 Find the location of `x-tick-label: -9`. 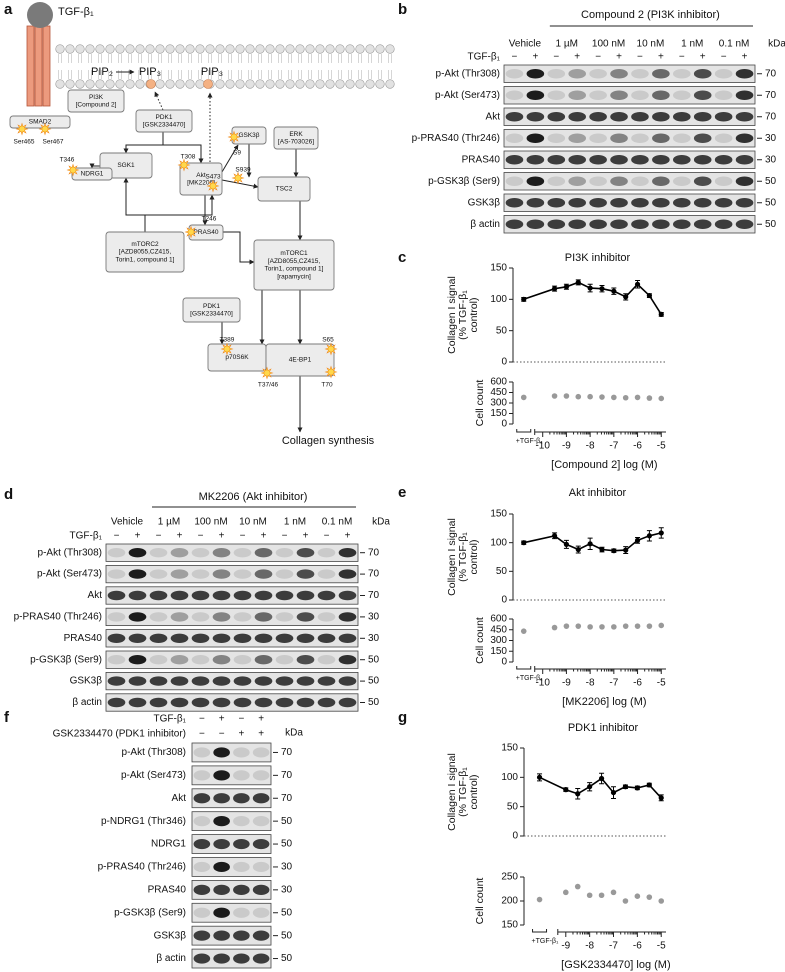

x-tick-label: -9 is located at coordinates (566, 446).